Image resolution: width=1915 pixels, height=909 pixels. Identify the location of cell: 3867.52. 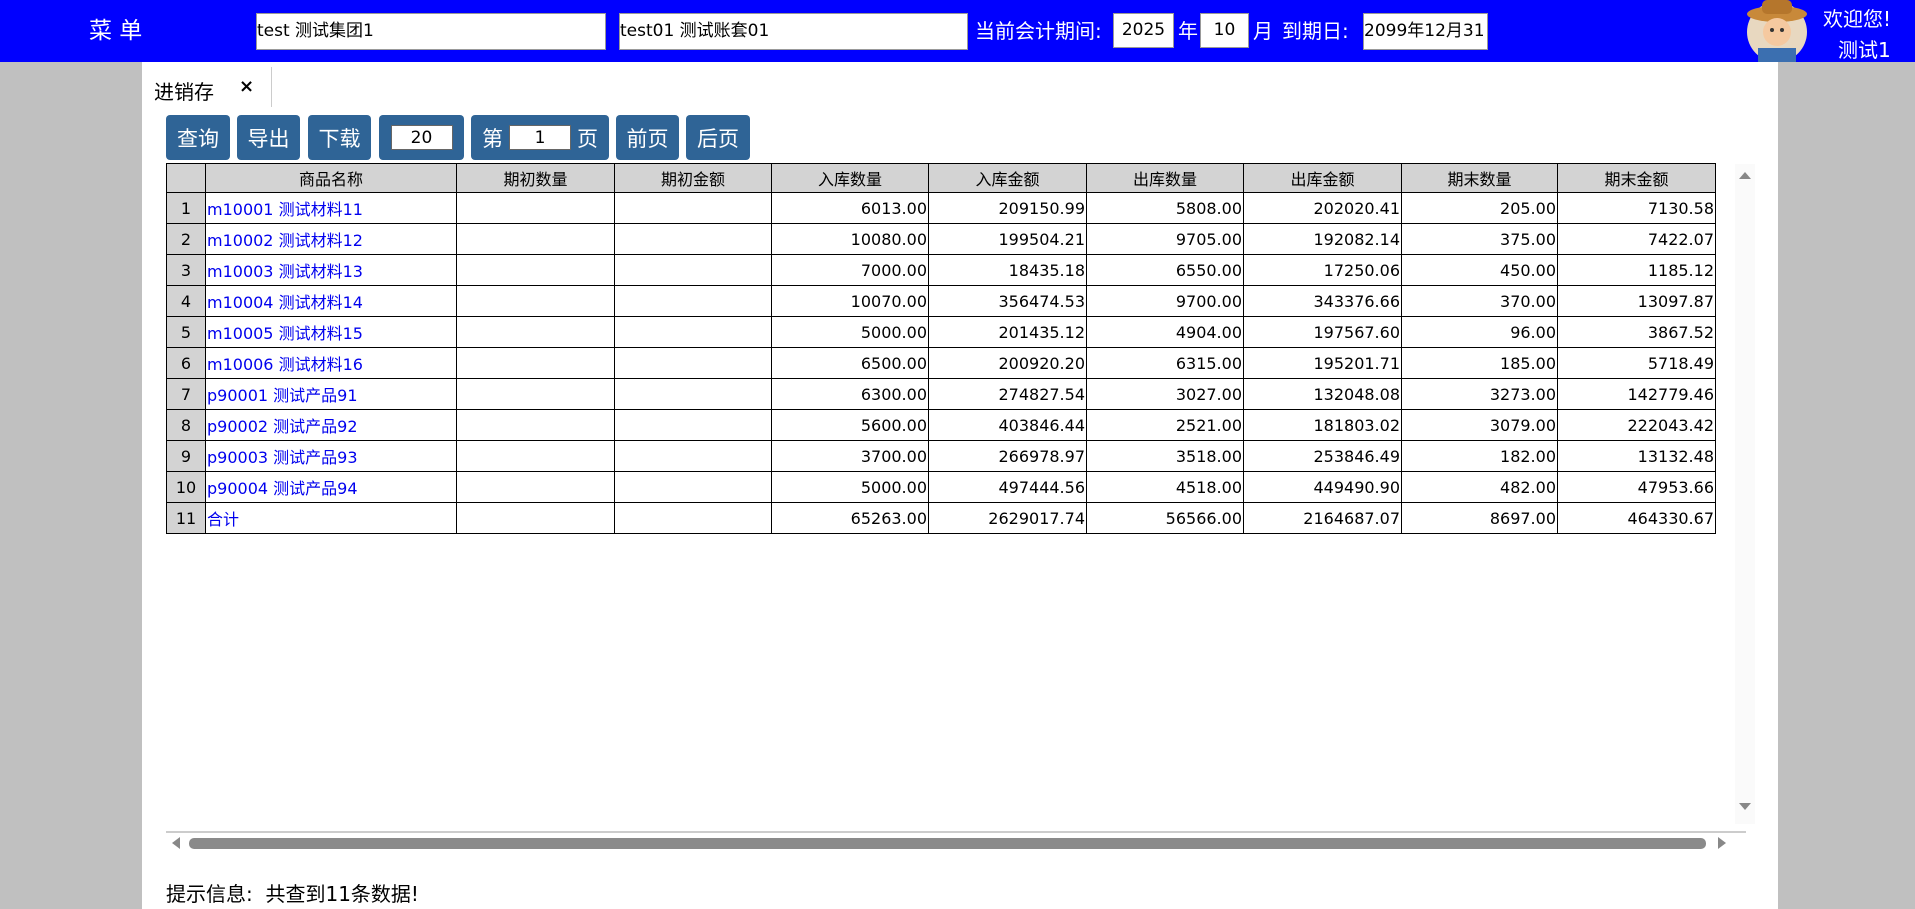
(1636, 332).